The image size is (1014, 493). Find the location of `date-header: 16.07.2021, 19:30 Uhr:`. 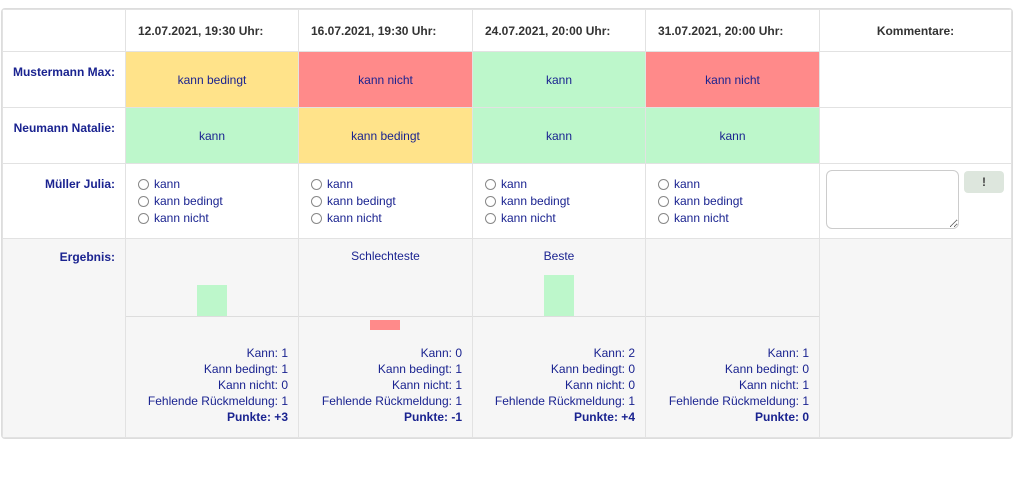

date-header: 16.07.2021, 19:30 Uhr: is located at coordinates (385, 30).